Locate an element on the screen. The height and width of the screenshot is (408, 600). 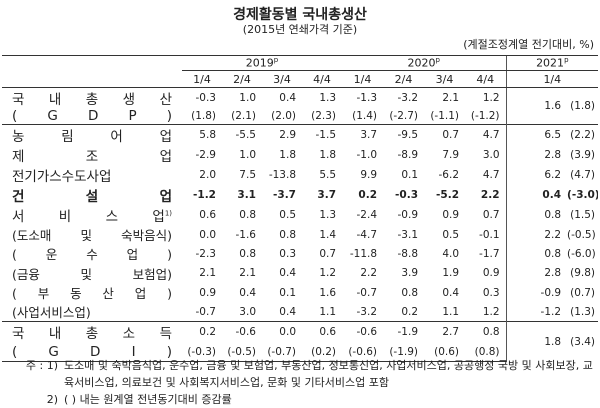
value: (2.0) is located at coordinates (283, 116).